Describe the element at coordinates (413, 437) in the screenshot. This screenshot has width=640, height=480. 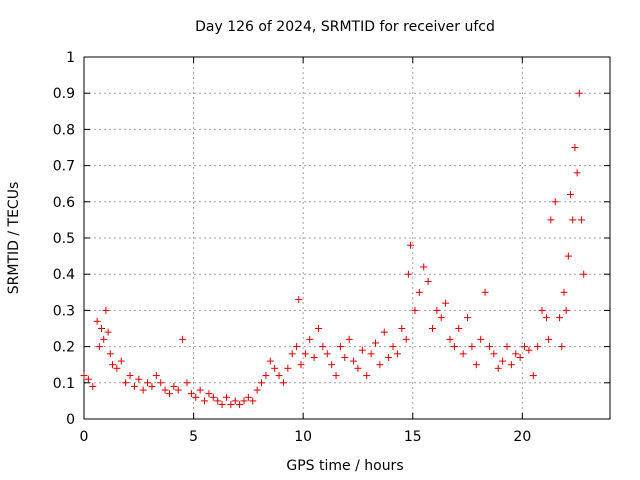
I see `x-tick-label: 15` at that location.